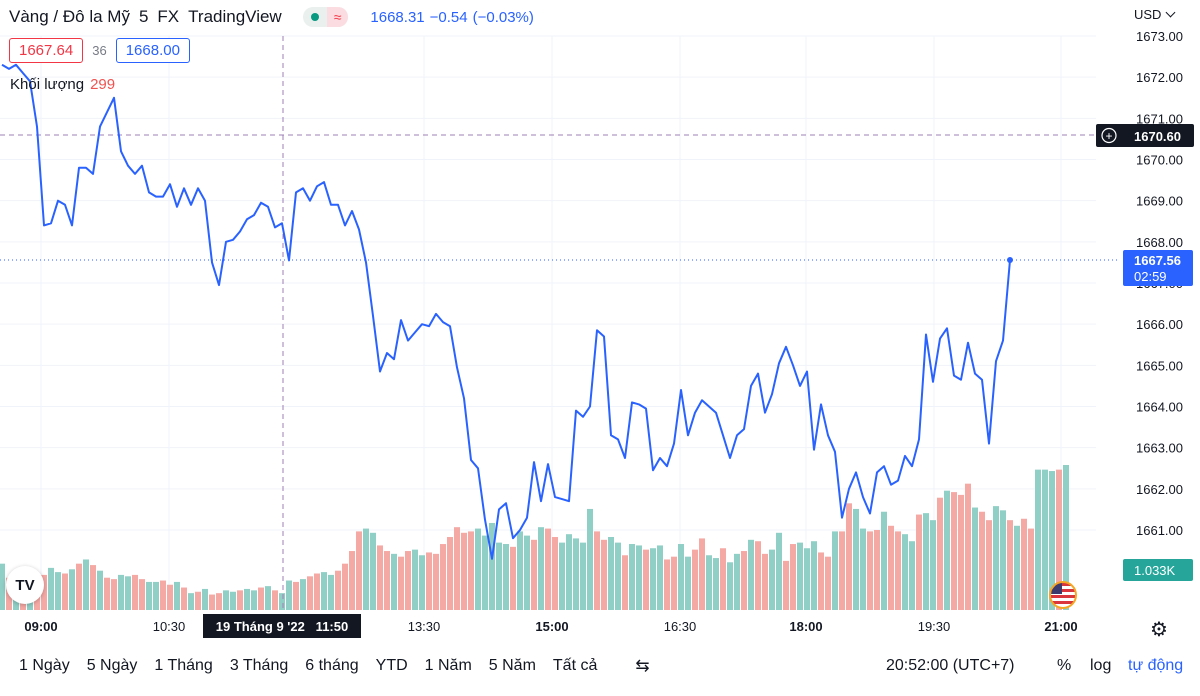 The width and height of the screenshot is (1200, 696). What do you see at coordinates (152, 50) in the screenshot?
I see `buy-button: 1668.00` at bounding box center [152, 50].